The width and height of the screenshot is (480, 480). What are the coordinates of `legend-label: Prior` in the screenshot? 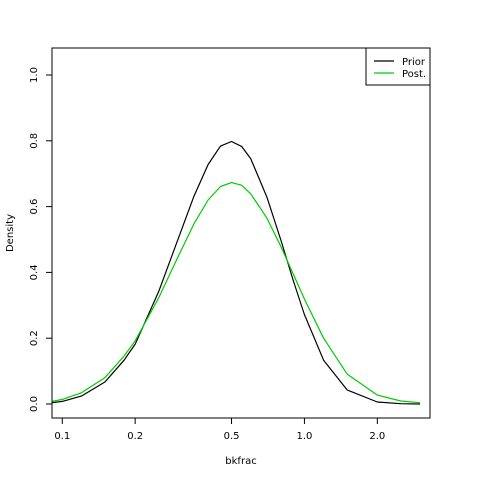 It's located at (414, 62).